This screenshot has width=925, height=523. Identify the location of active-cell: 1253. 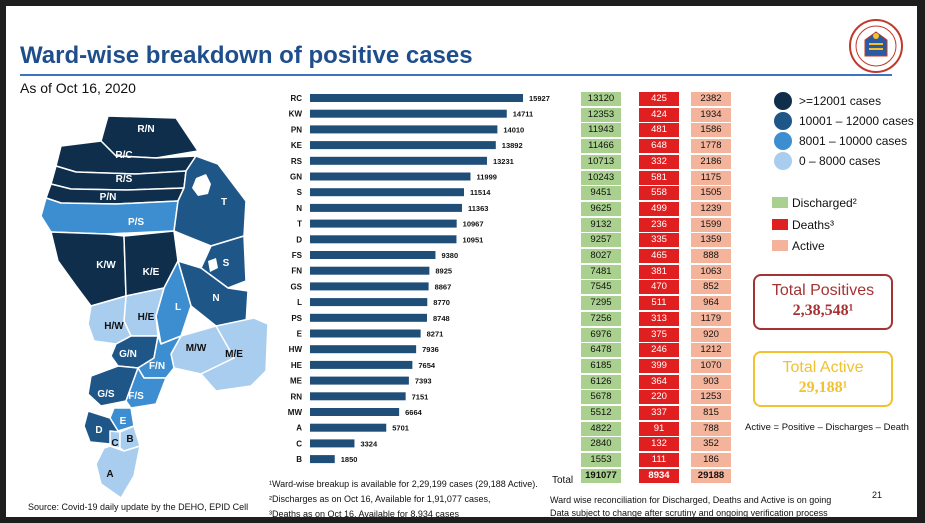
(711, 397).